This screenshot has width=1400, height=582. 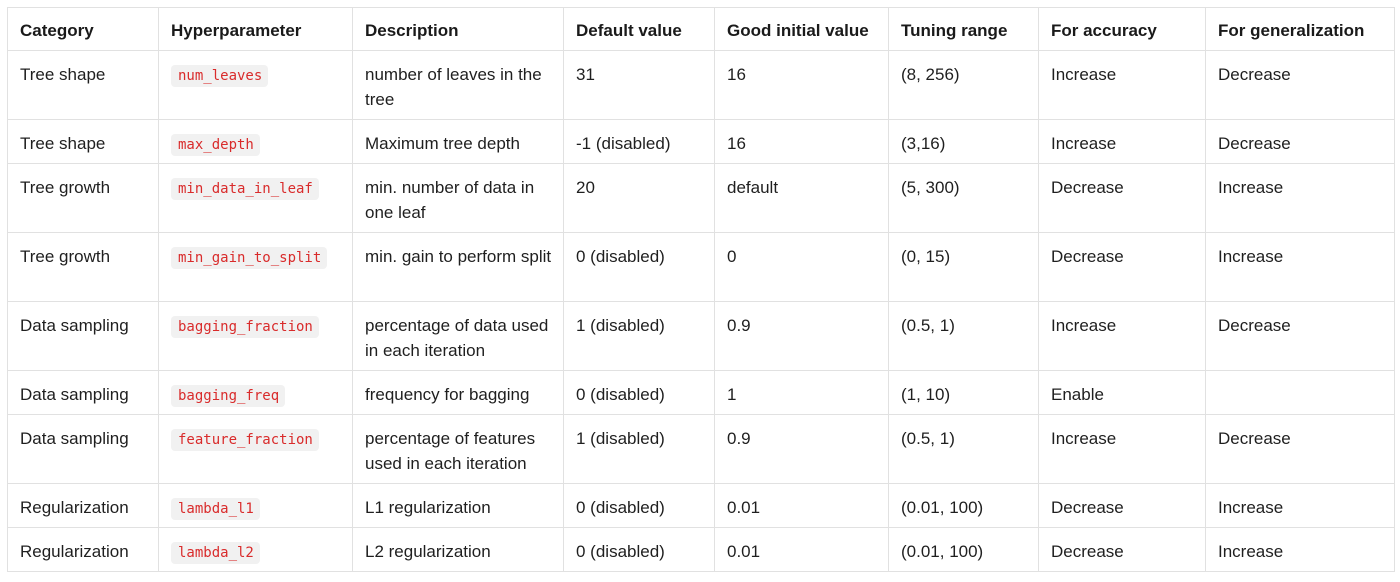 I want to click on cell-description: Maximum tree depth, so click(x=458, y=141).